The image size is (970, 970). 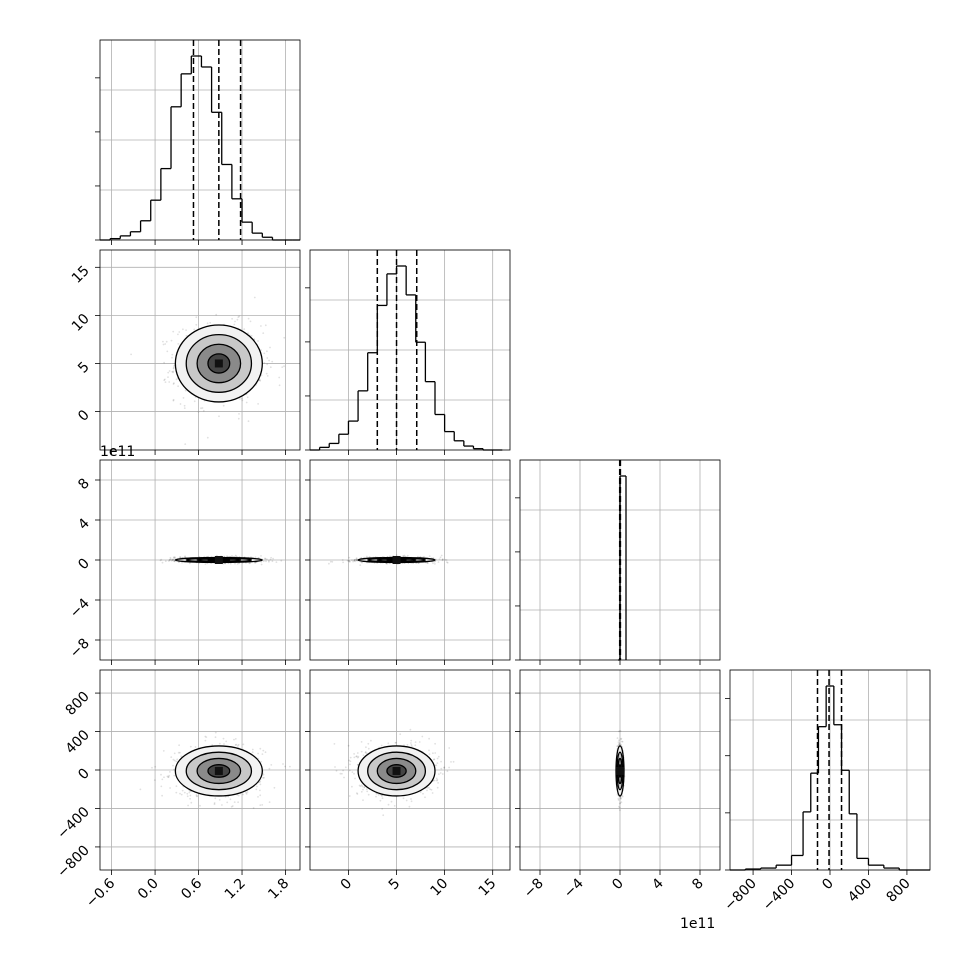 What do you see at coordinates (81, 323) in the screenshot?
I see `y-tick-label: 10` at bounding box center [81, 323].